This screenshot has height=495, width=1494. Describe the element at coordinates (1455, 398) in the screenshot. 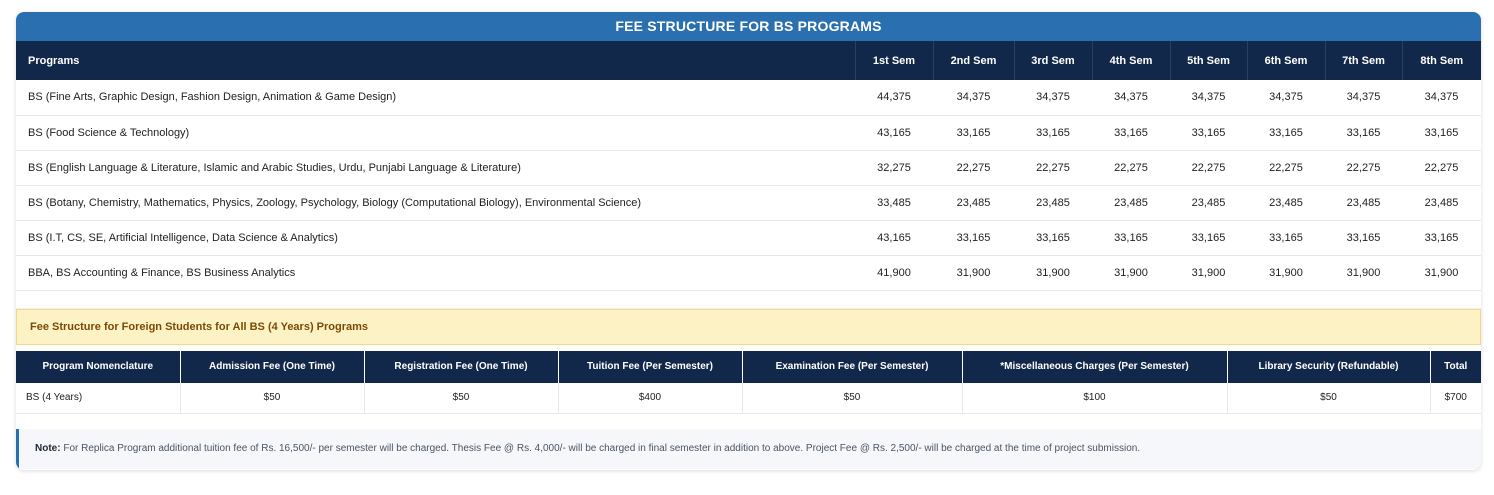

I see `total-cell: $700` at that location.